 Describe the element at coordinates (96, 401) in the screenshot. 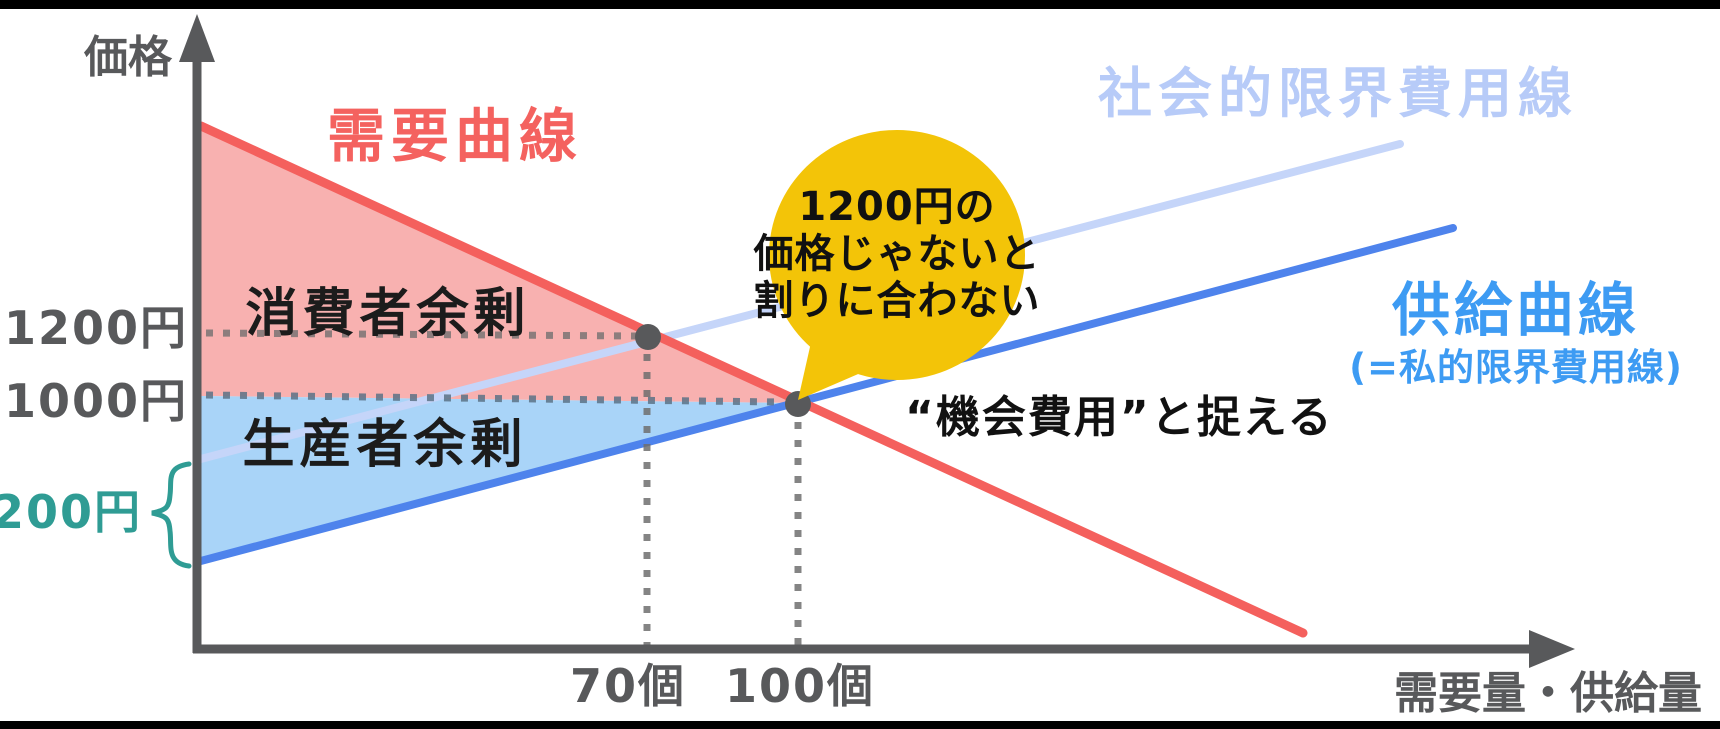

I see `price-1000-label: 1000円` at that location.